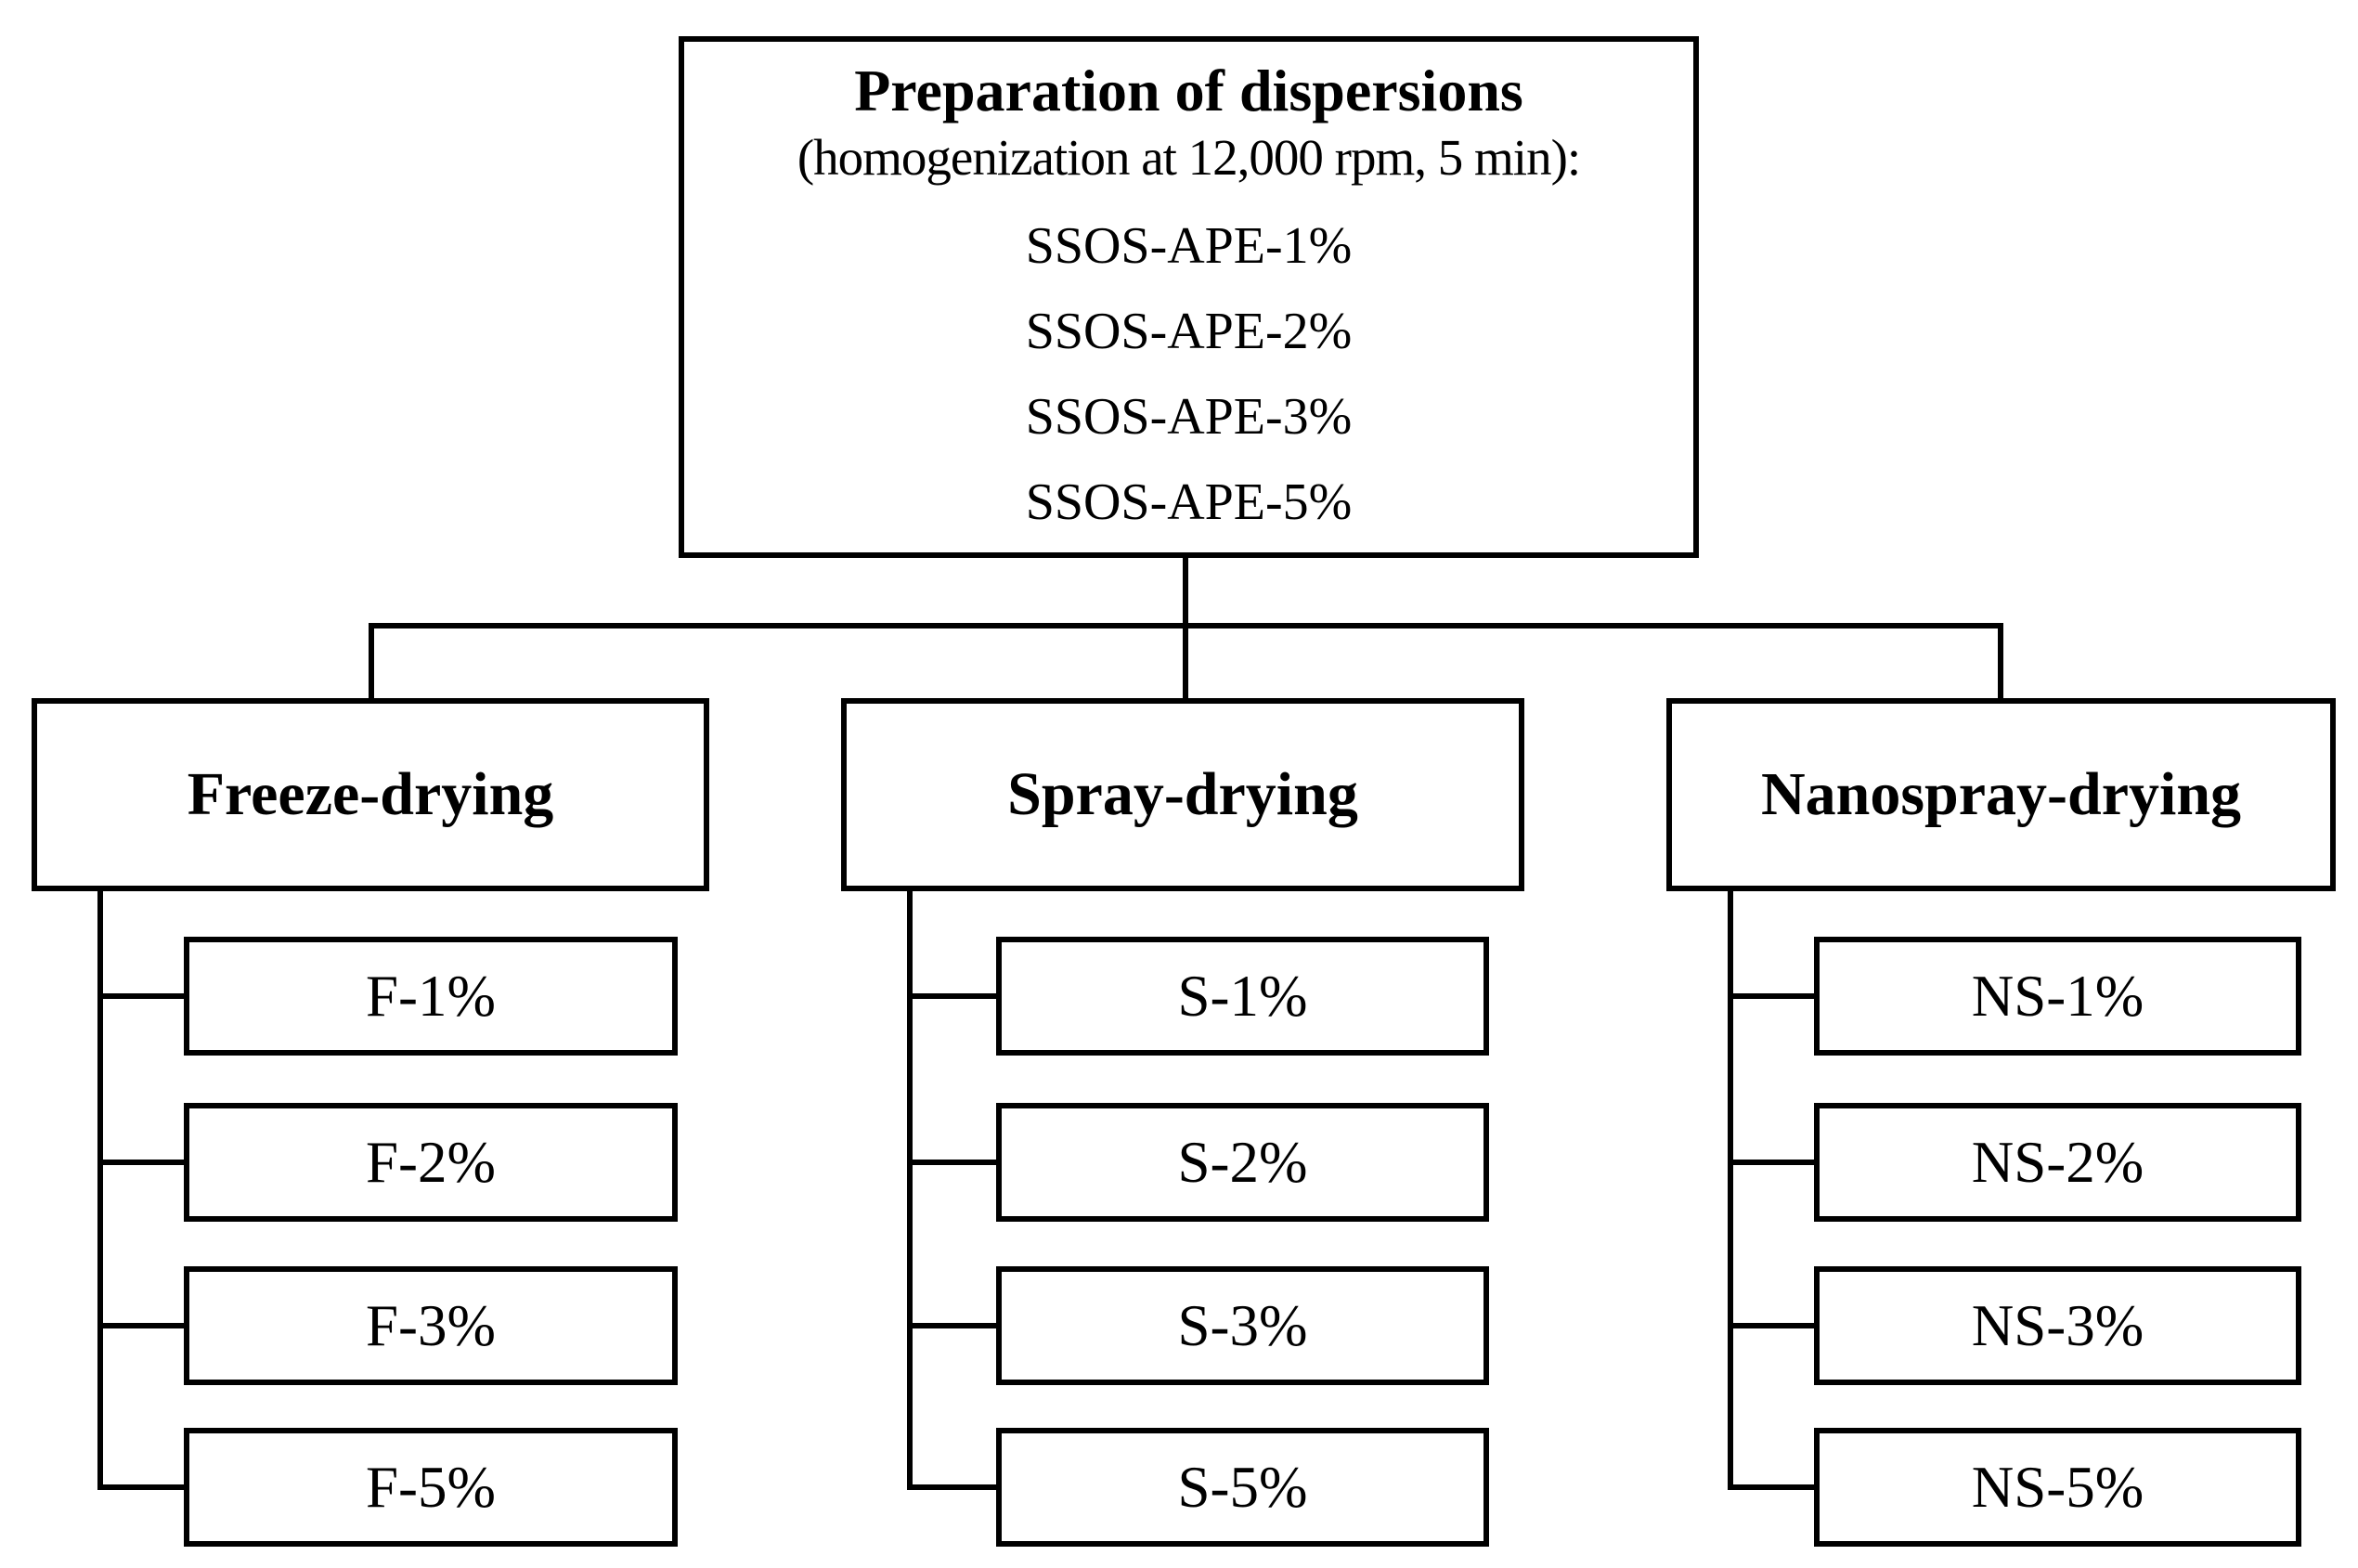  I want to click on child-box-s-5: S-5%, so click(1242, 1487).